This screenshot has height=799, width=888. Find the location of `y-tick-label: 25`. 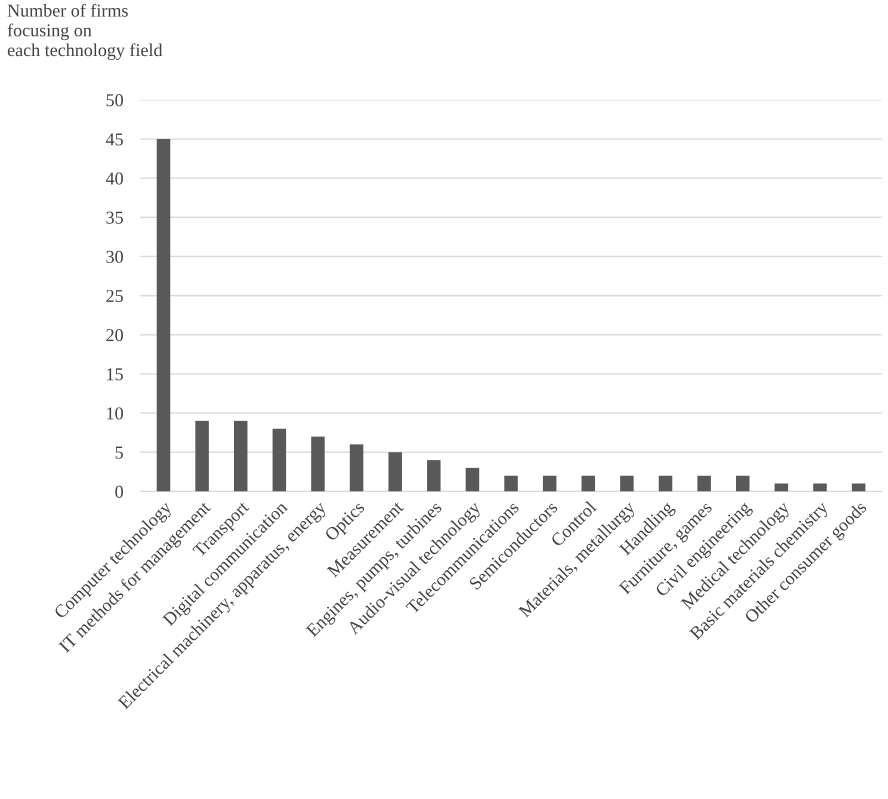

y-tick-label: 25 is located at coordinates (114, 296).